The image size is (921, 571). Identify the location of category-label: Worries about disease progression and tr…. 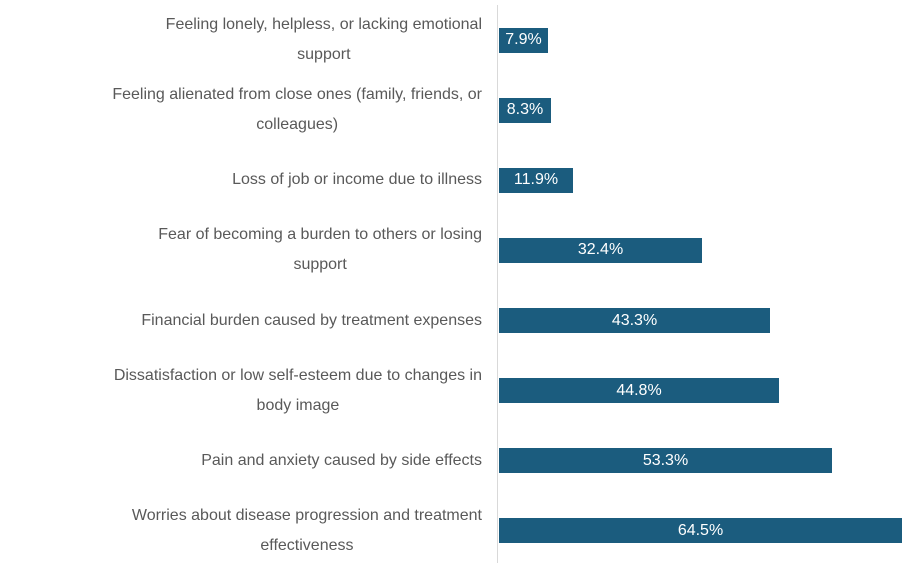
(306, 530).